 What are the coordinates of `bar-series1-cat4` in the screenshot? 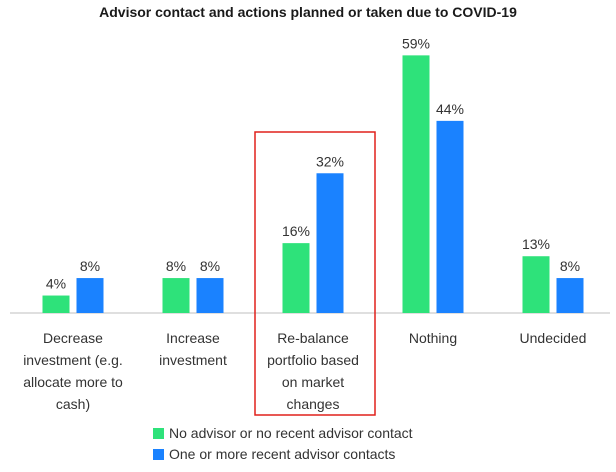 It's located at (416, 184).